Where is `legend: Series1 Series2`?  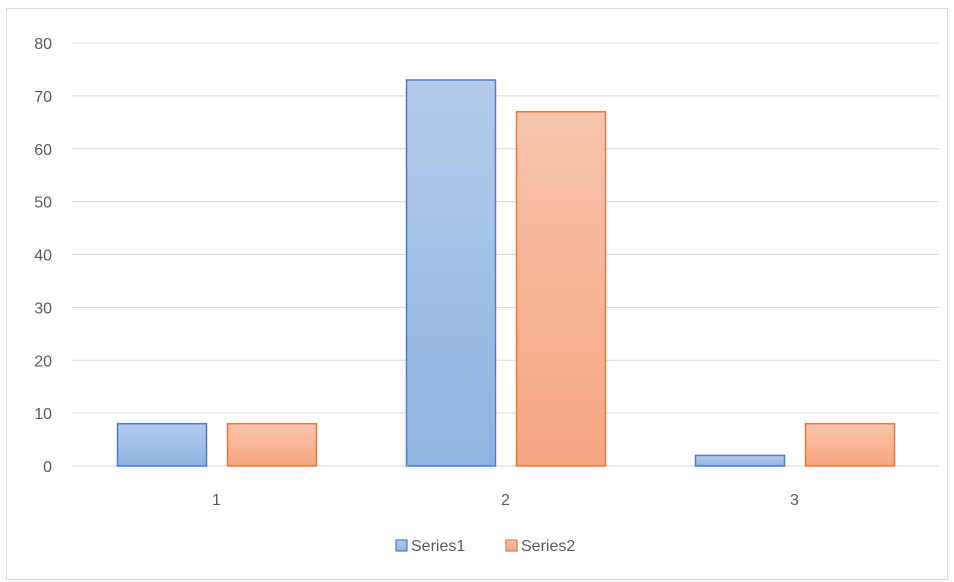 legend: Series1 Series2 is located at coordinates (485, 546).